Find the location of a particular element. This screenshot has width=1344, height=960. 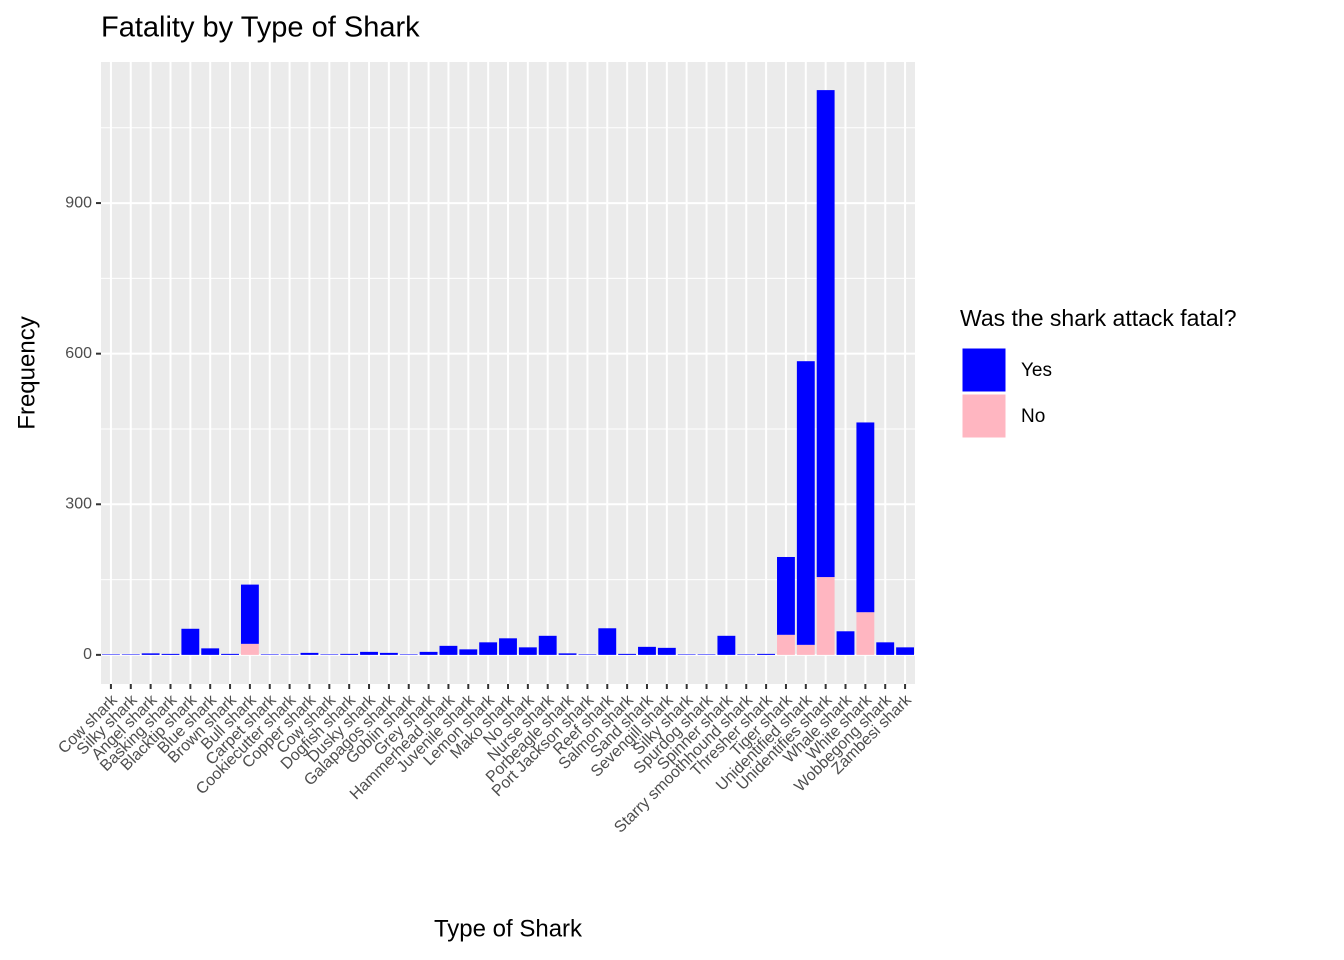

legend-label: No is located at coordinates (1033, 416).